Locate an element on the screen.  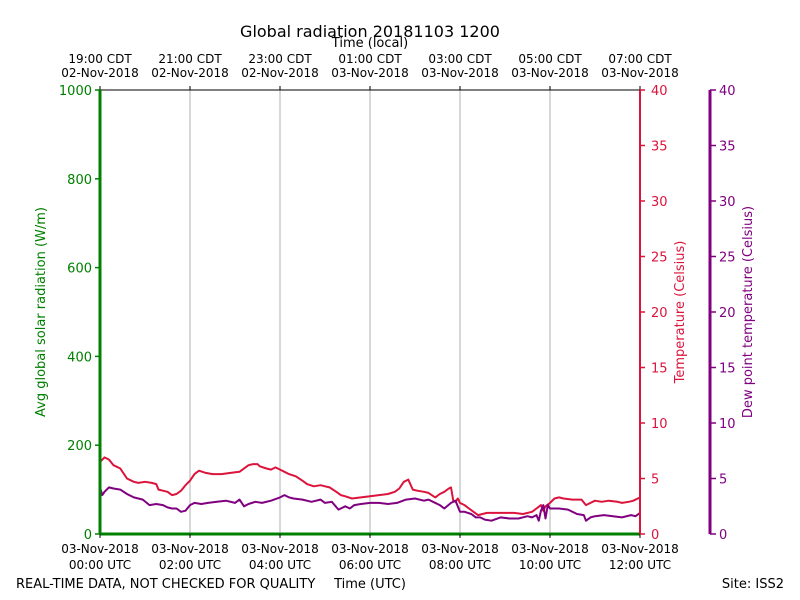
top-tick-label-time: 07:00 CDT is located at coordinates (640, 59).